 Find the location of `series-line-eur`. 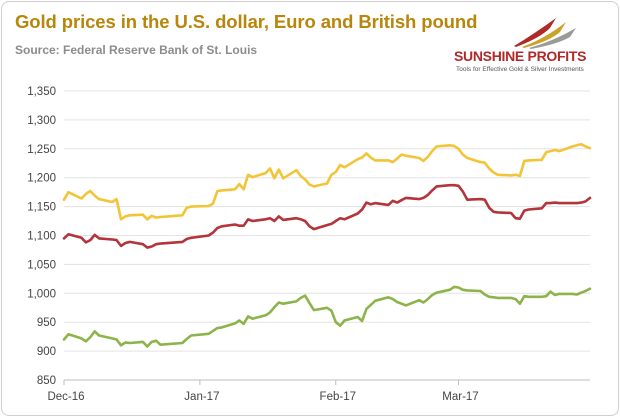

series-line-eur is located at coordinates (327, 216).